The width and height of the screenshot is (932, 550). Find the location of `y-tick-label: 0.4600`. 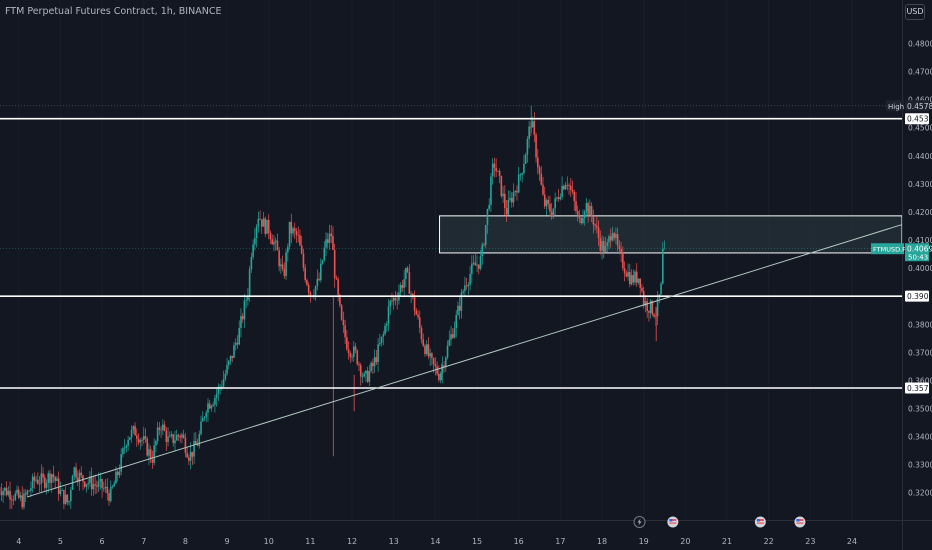

y-tick-label: 0.4600 is located at coordinates (920, 100).